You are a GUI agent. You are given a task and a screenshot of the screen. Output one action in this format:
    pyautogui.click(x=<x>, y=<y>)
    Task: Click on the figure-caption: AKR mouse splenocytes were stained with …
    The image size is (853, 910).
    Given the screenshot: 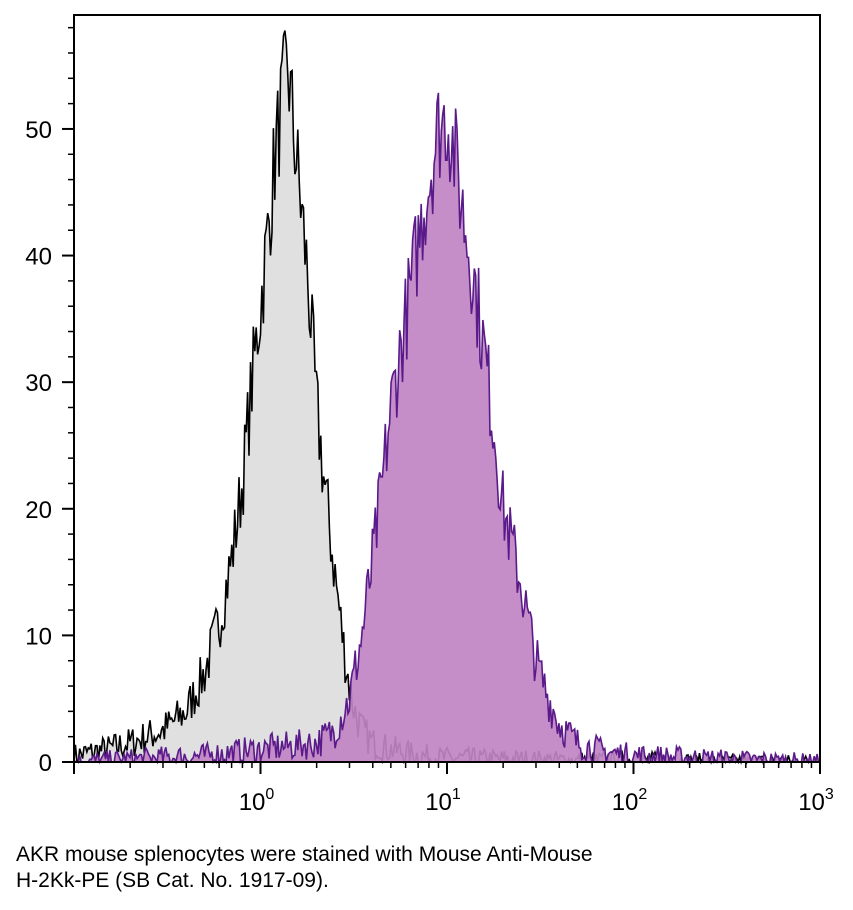 What is the action you would take?
    pyautogui.click(x=426, y=868)
    